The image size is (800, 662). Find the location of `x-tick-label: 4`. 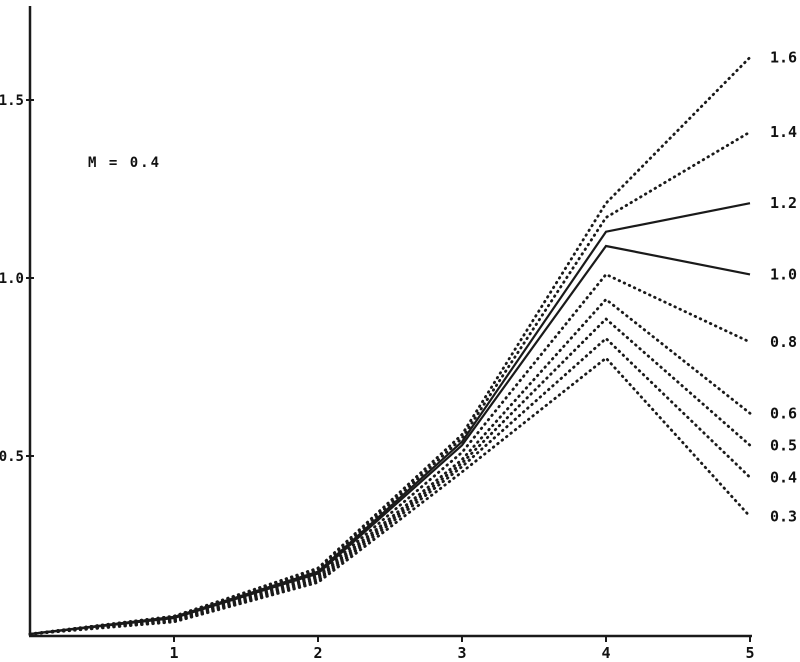

x-tick-label: 4 is located at coordinates (605, 653).